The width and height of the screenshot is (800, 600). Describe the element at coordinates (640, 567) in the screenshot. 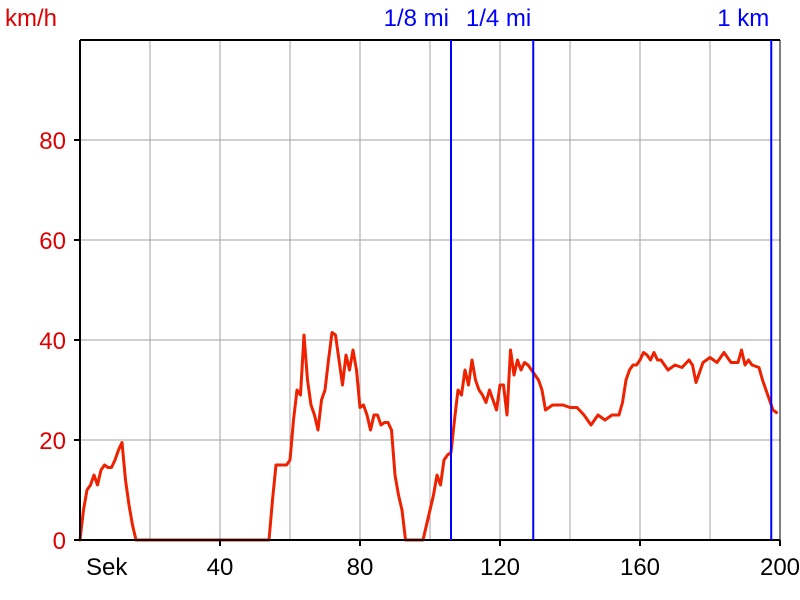

I see `x-tick-label: 160` at that location.